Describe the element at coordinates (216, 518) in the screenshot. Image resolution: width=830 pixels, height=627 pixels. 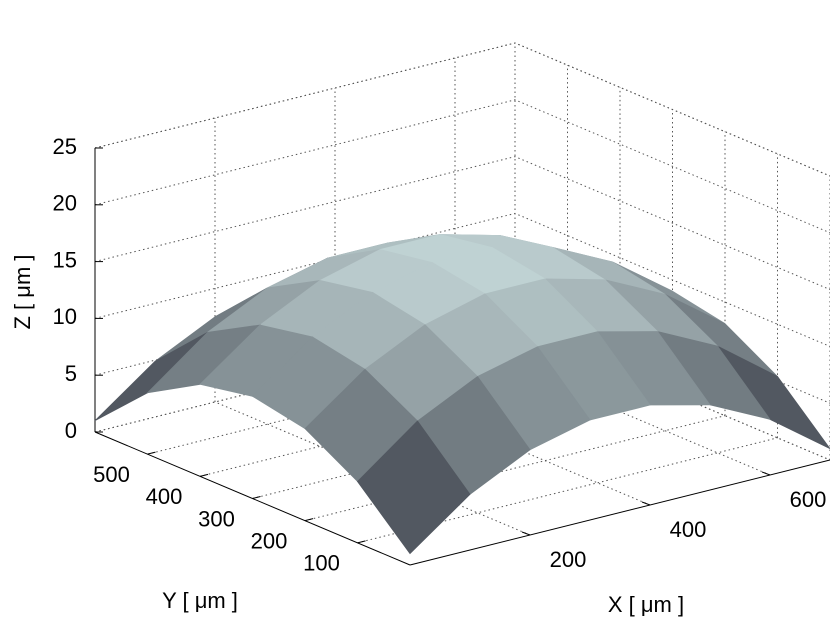
I see `y-tick-label: 300` at that location.